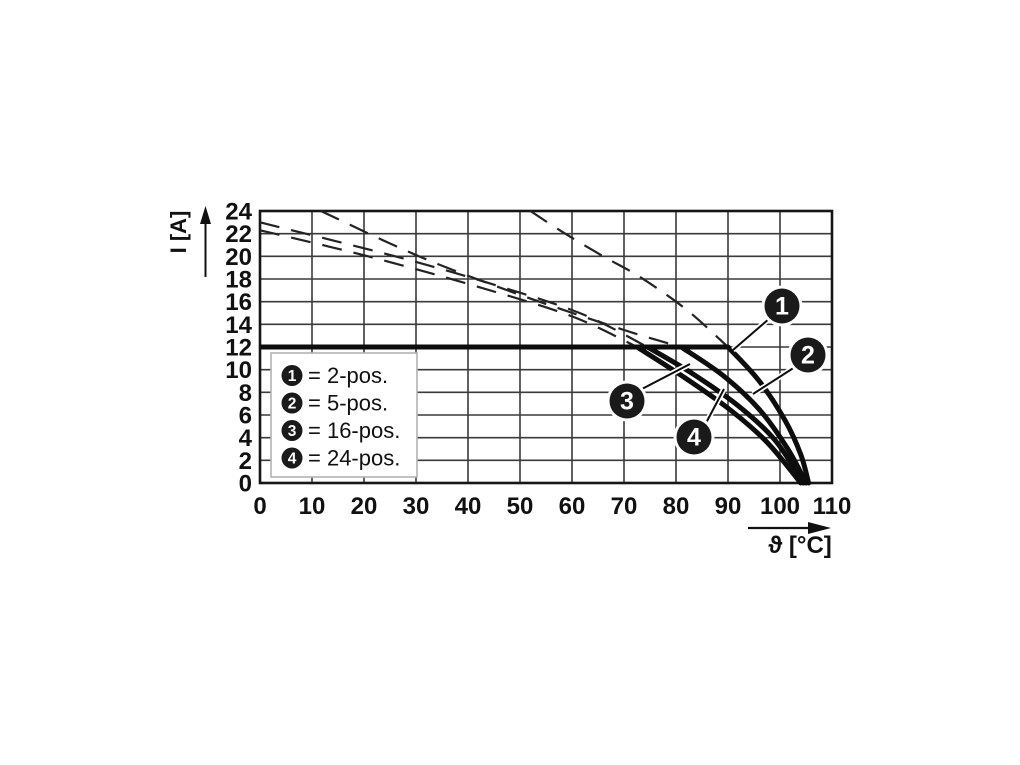  What do you see at coordinates (245, 461) in the screenshot?
I see `y-tick-label: 2` at bounding box center [245, 461].